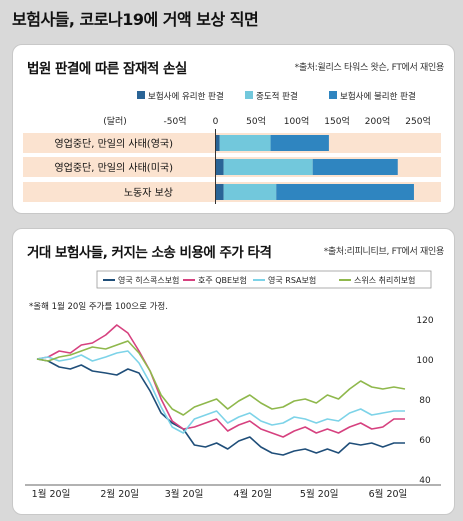 This screenshot has height=521, width=463. Describe the element at coordinates (425, 481) in the screenshot. I see `y-tick-label: 40` at that location.